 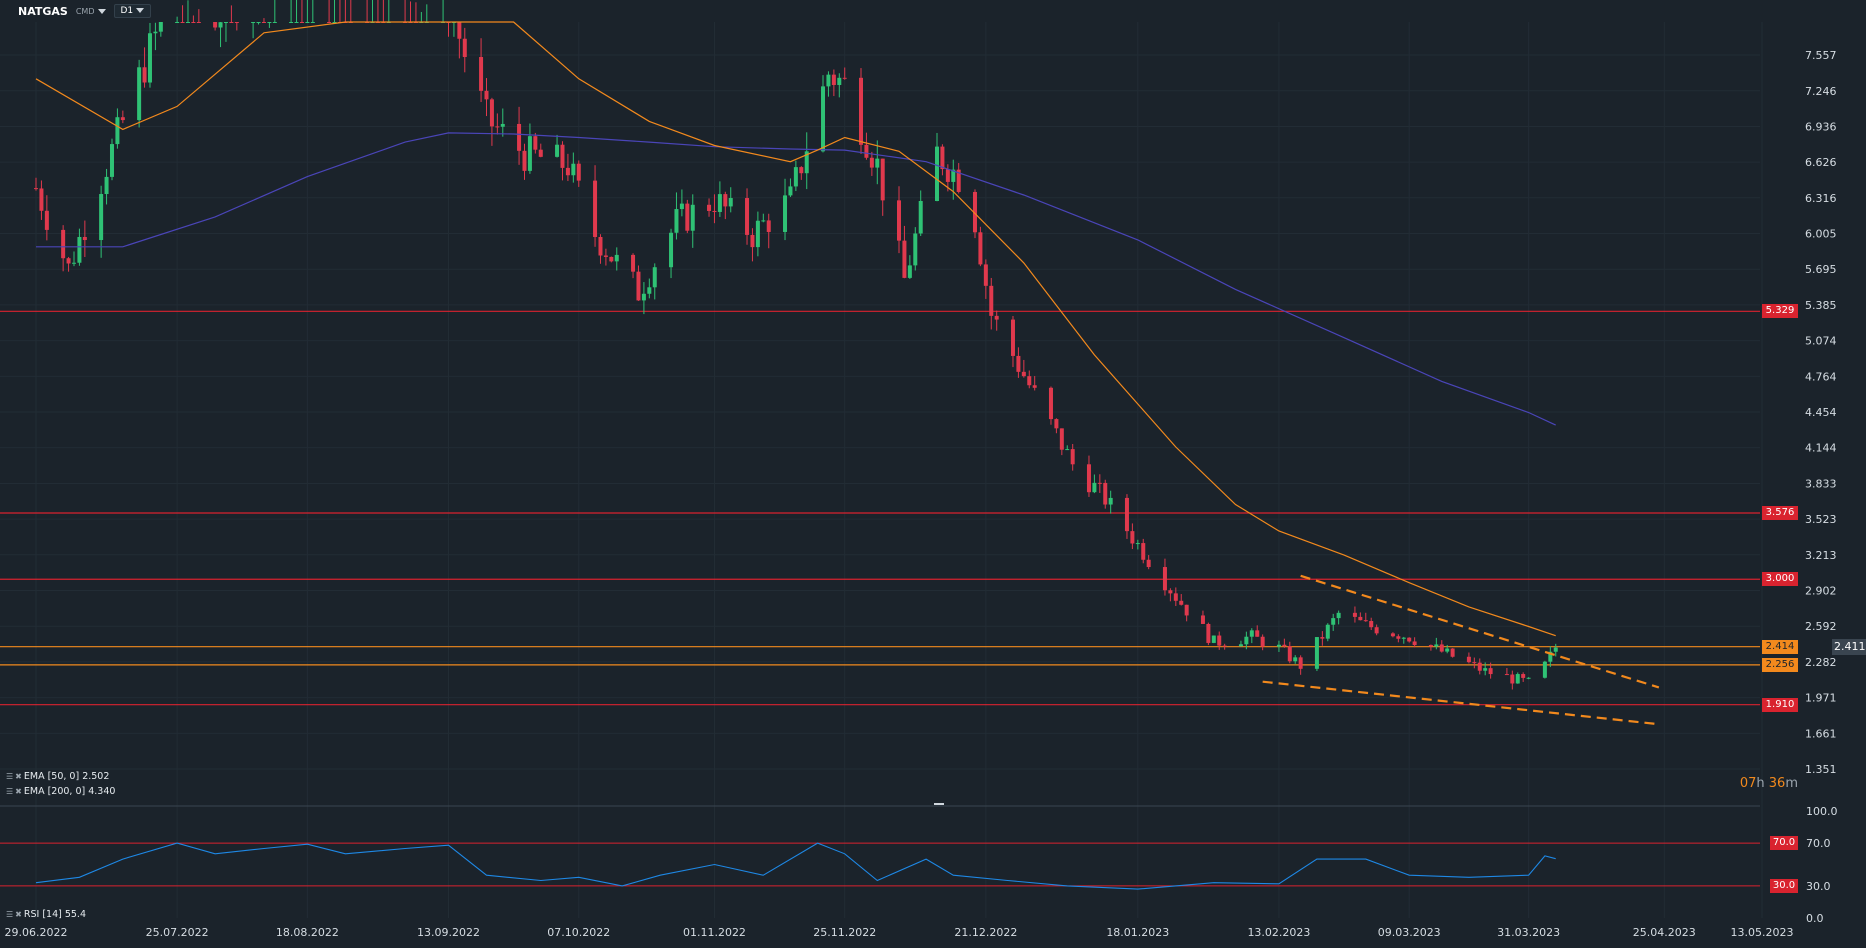 What do you see at coordinates (1769, 783) in the screenshot?
I see `candle-countdown: 07h 36m` at bounding box center [1769, 783].